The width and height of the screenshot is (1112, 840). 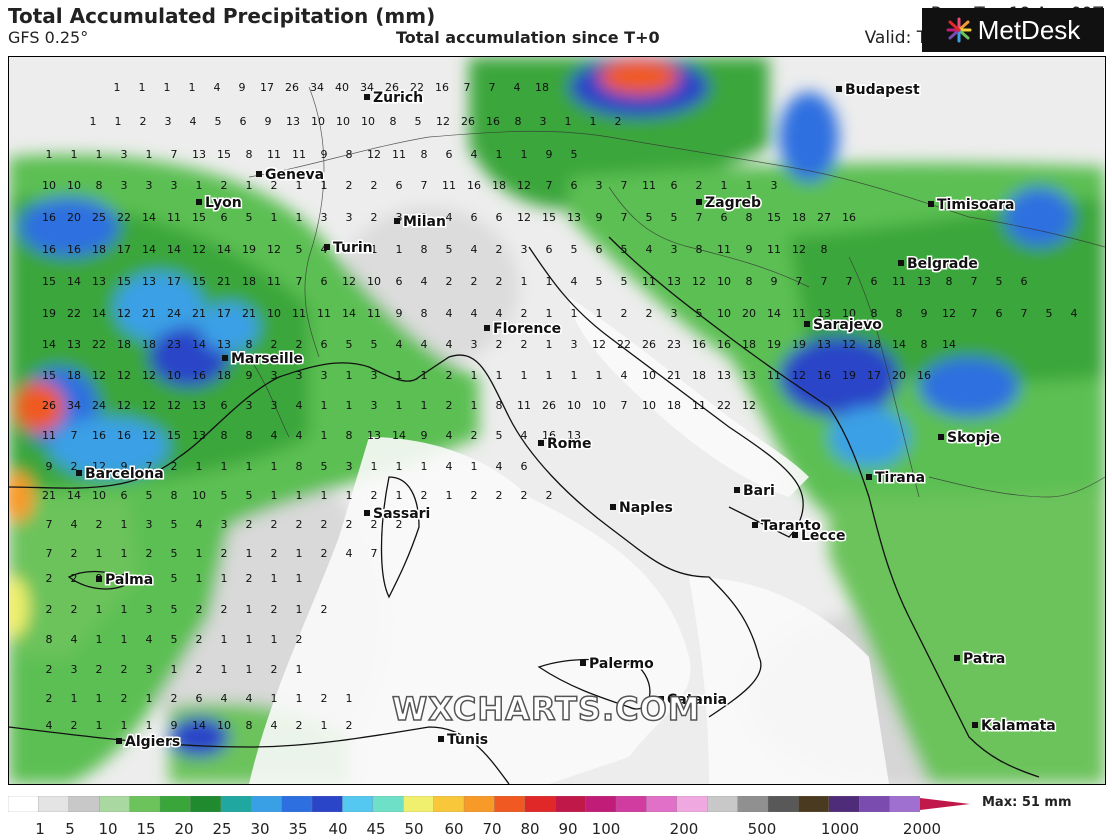 I want to click on model-label: GFS 0.25°, so click(x=48, y=37).